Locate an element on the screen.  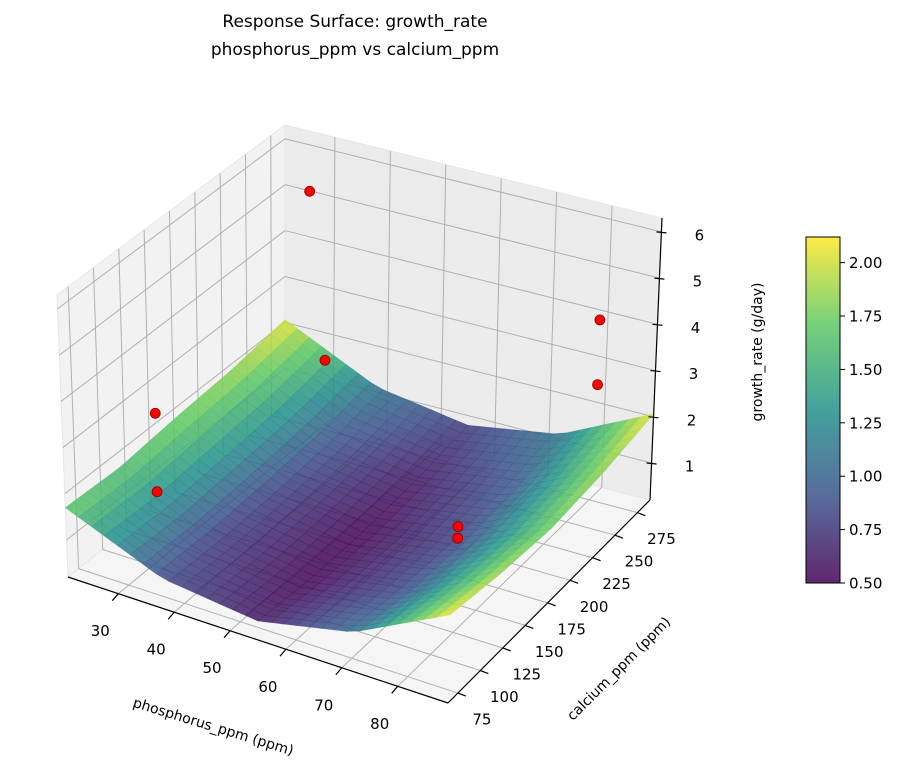
y-tick-label: 250 is located at coordinates (639, 562).